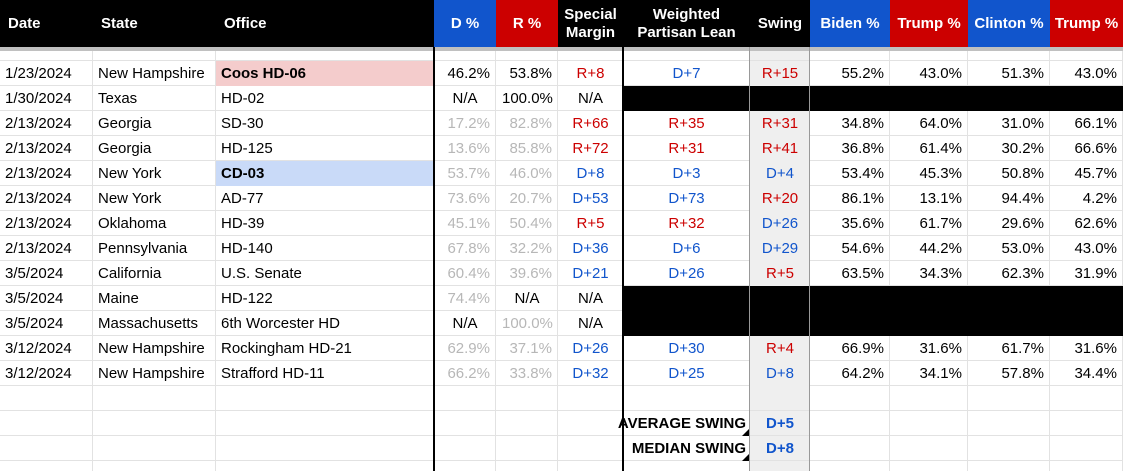 Image resolution: width=1123 pixels, height=471 pixels. What do you see at coordinates (780, 73) in the screenshot?
I see `table-cell: R+15` at bounding box center [780, 73].